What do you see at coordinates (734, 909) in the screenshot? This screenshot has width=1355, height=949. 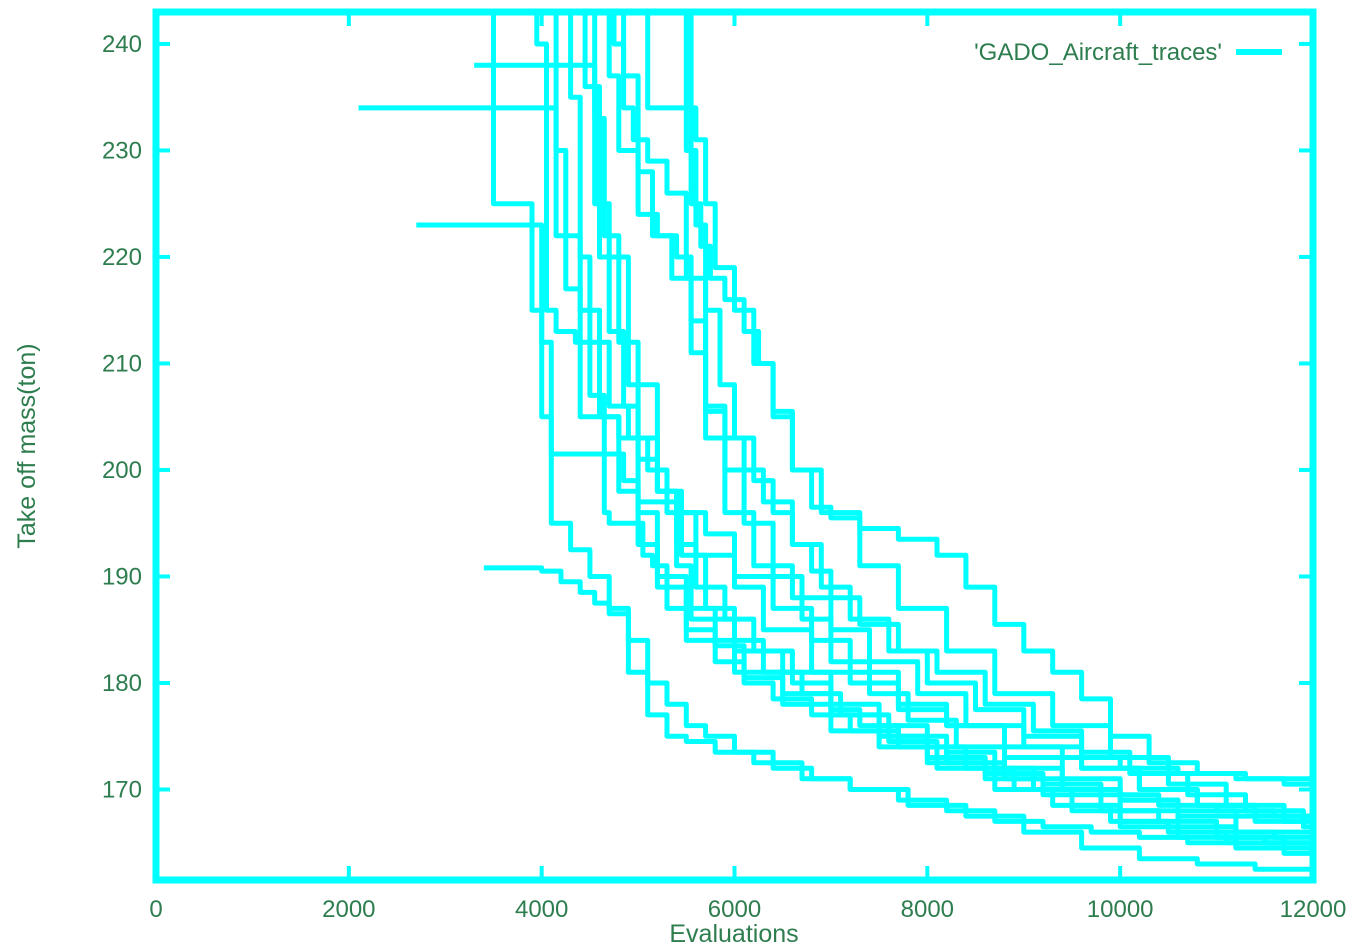 I see `x-tick-label: 6000` at bounding box center [734, 909].